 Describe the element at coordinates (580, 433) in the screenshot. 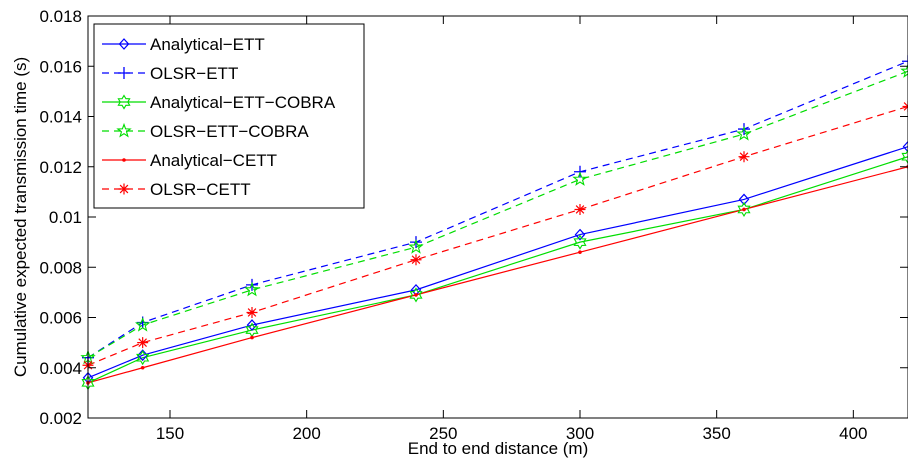

I see `x-tick-label: 300` at that location.